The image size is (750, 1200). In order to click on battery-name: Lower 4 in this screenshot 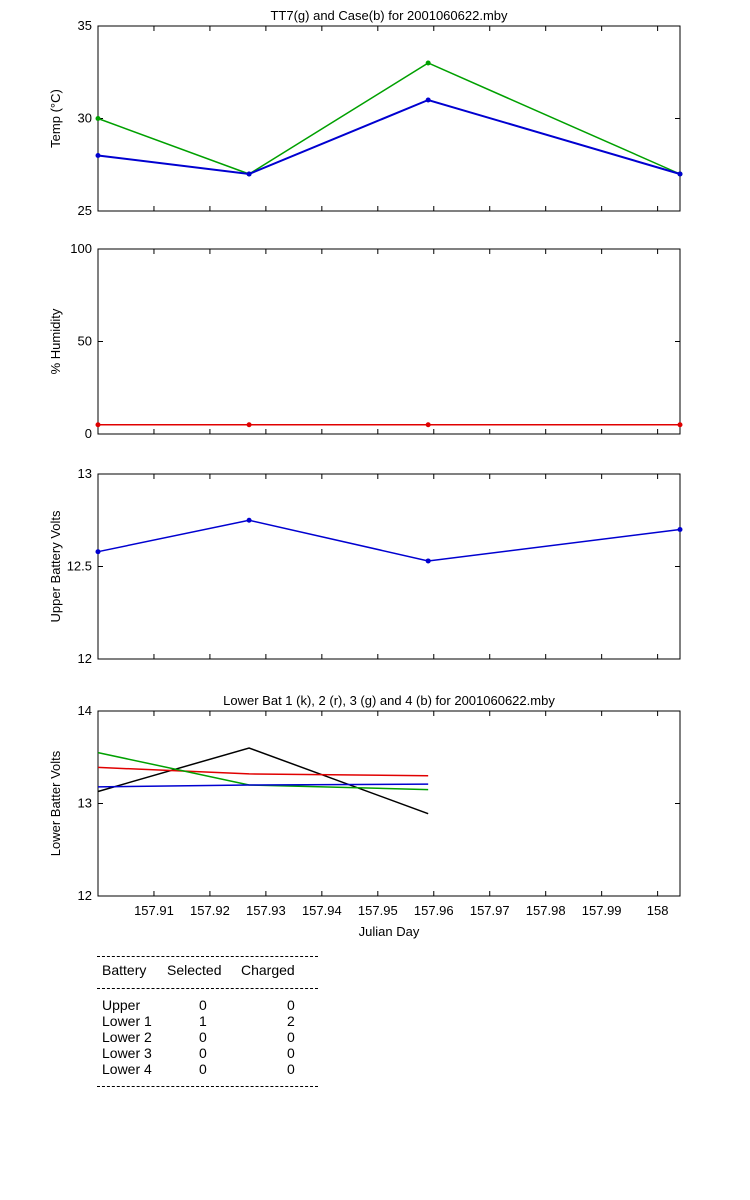, I will do `click(127, 1069)`.